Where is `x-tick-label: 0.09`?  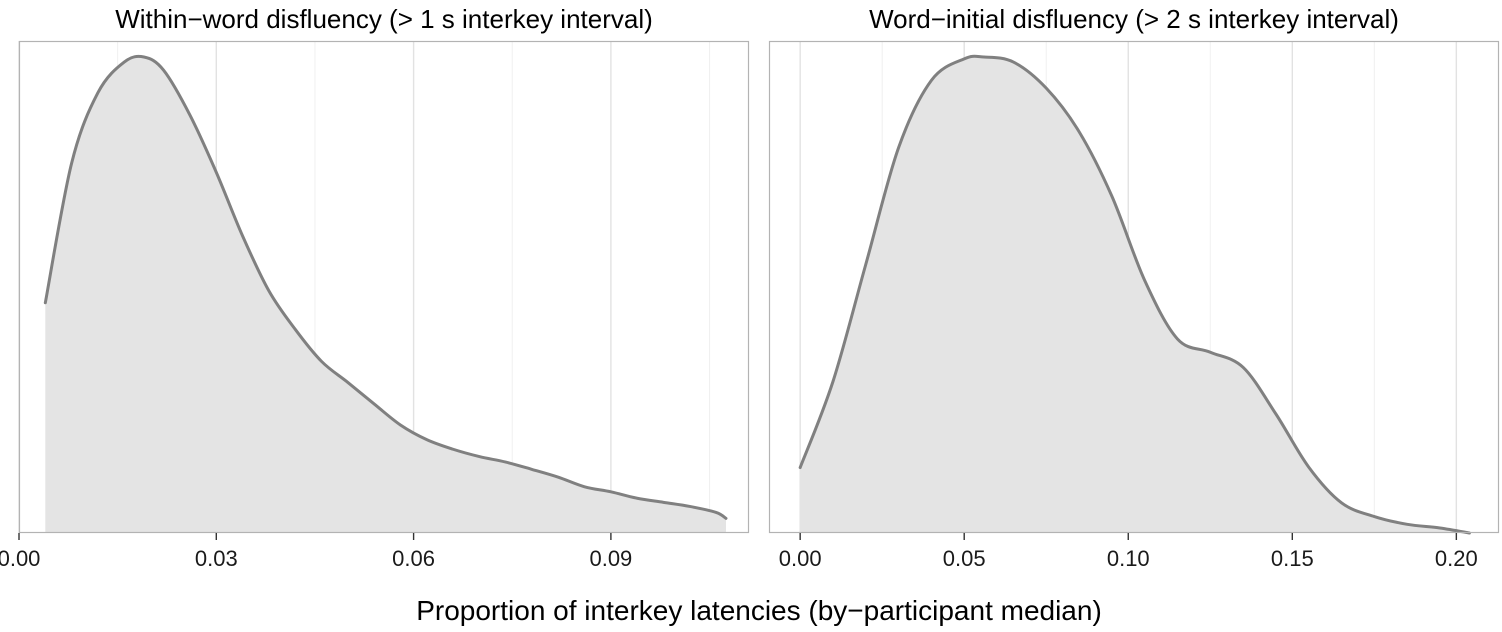
x-tick-label: 0.09 is located at coordinates (610, 558).